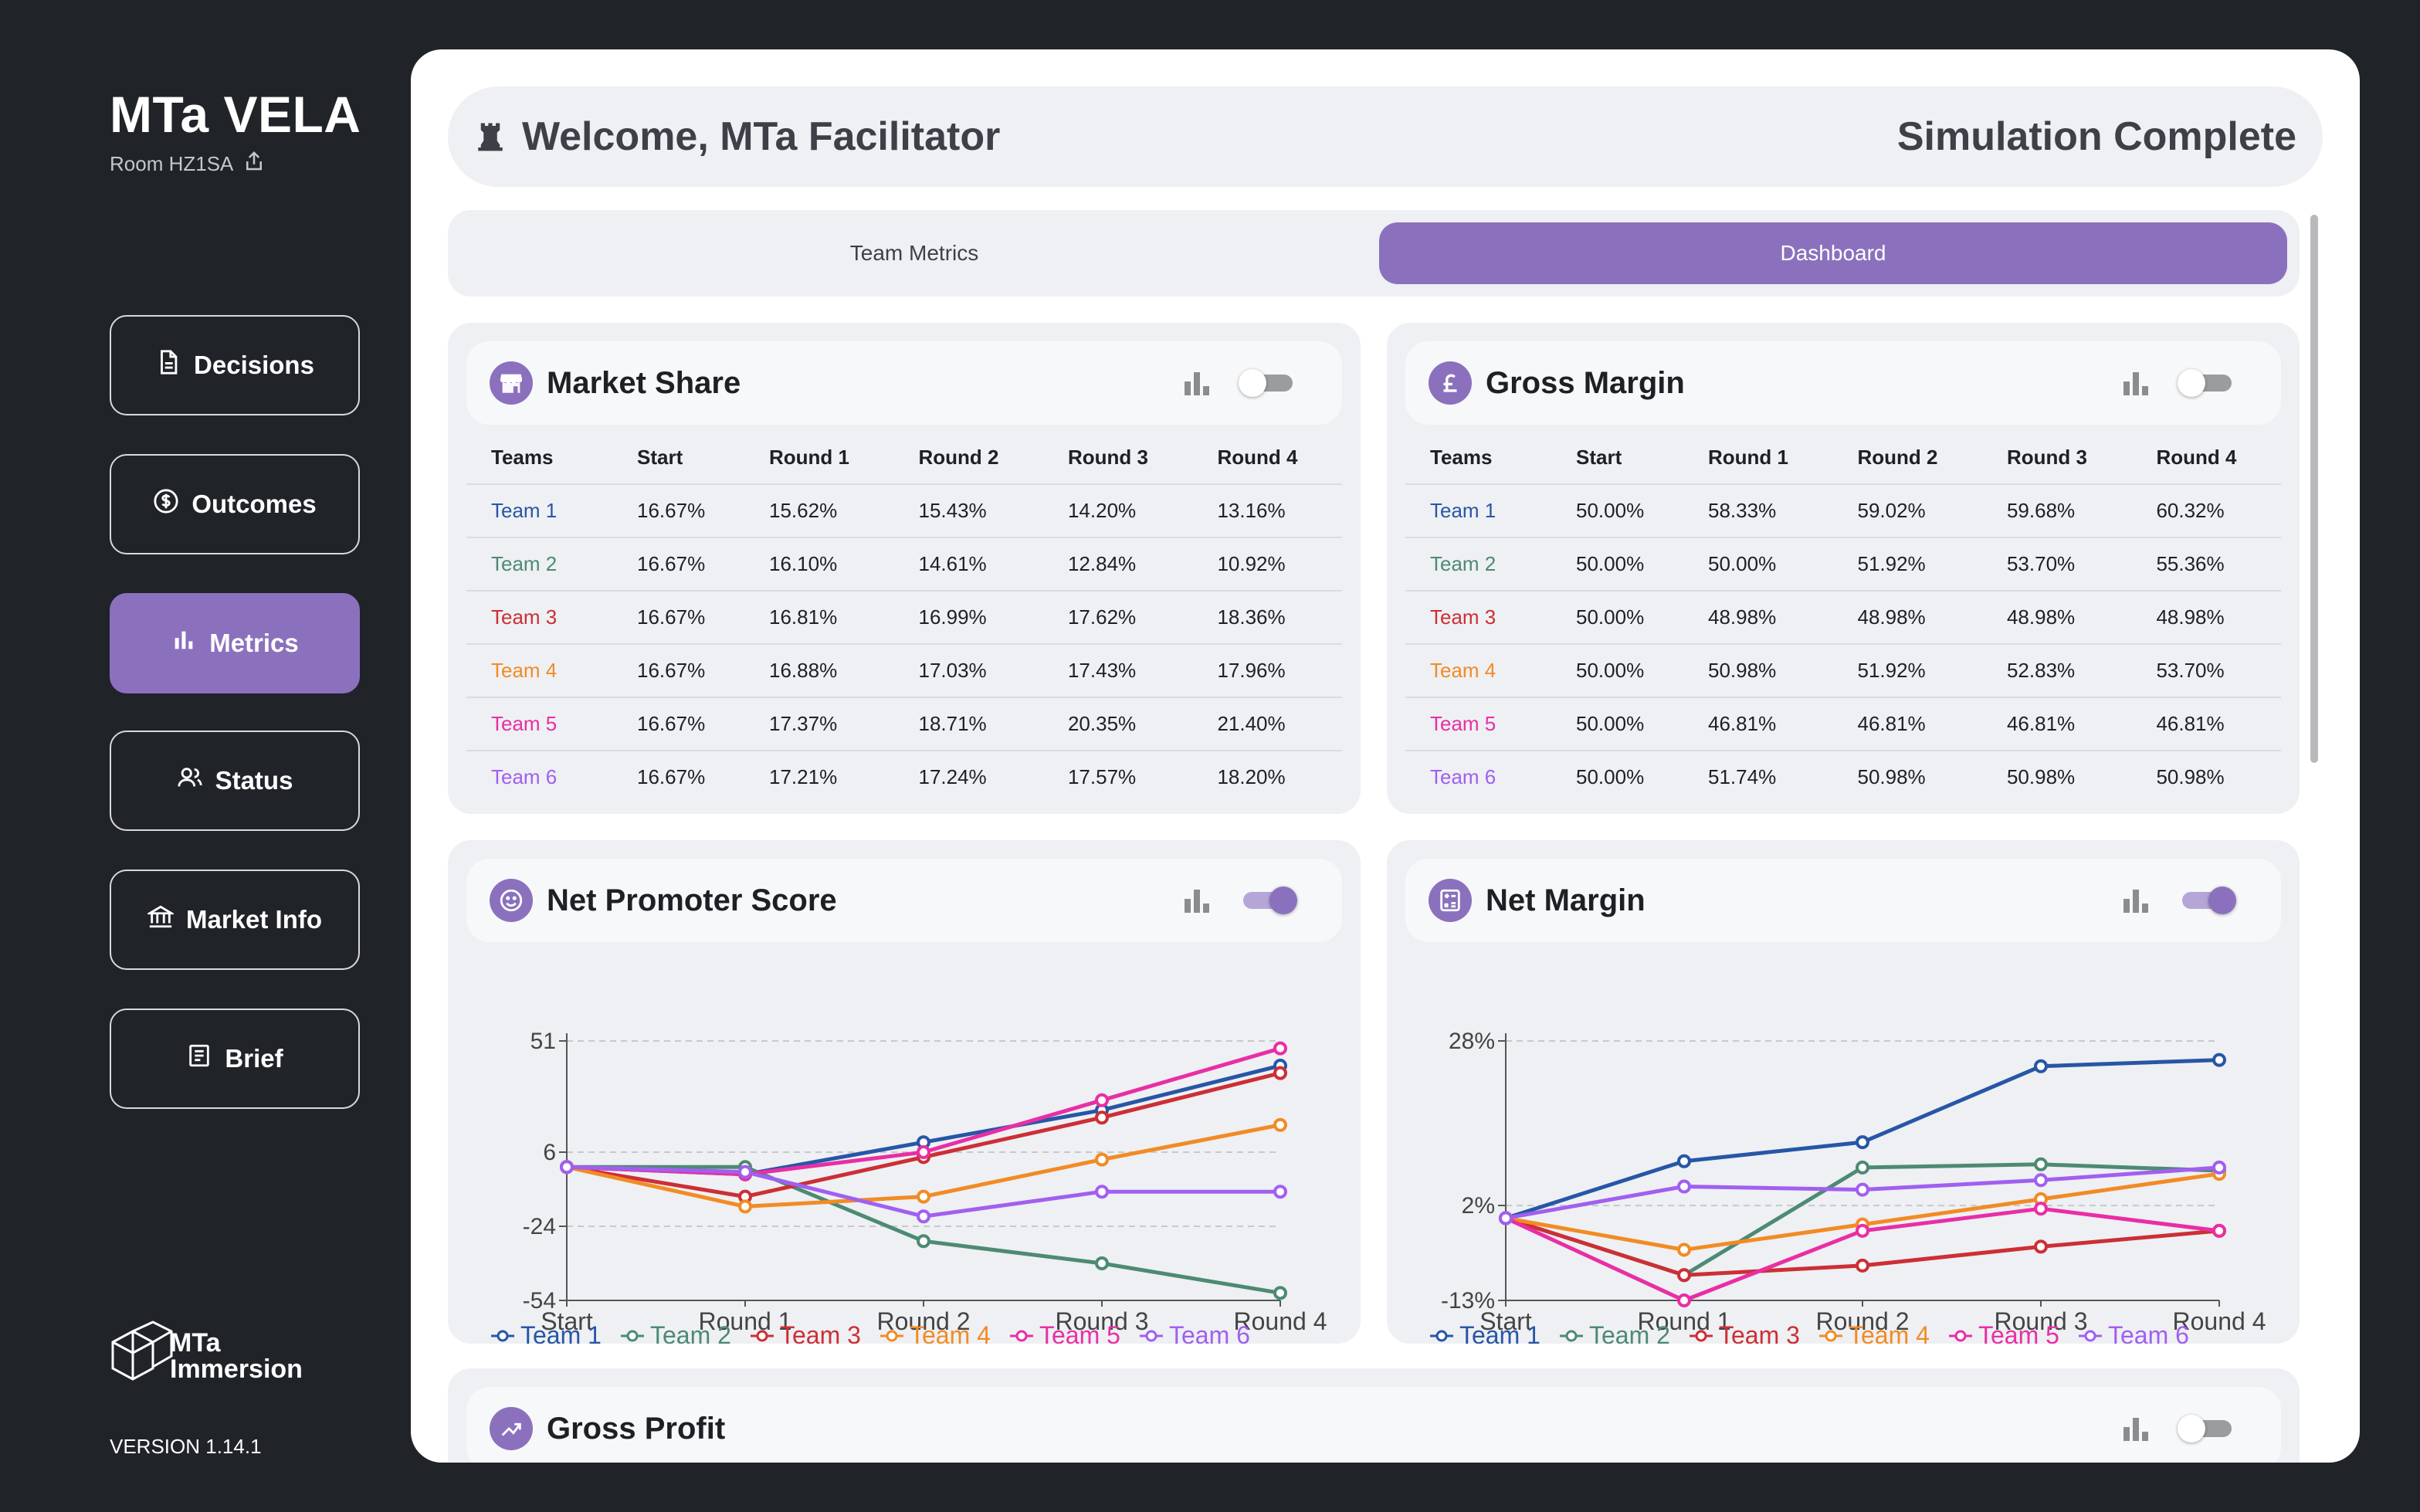 The width and height of the screenshot is (2420, 1512). Describe the element at coordinates (254, 164) in the screenshot. I see `share-icon` at that location.